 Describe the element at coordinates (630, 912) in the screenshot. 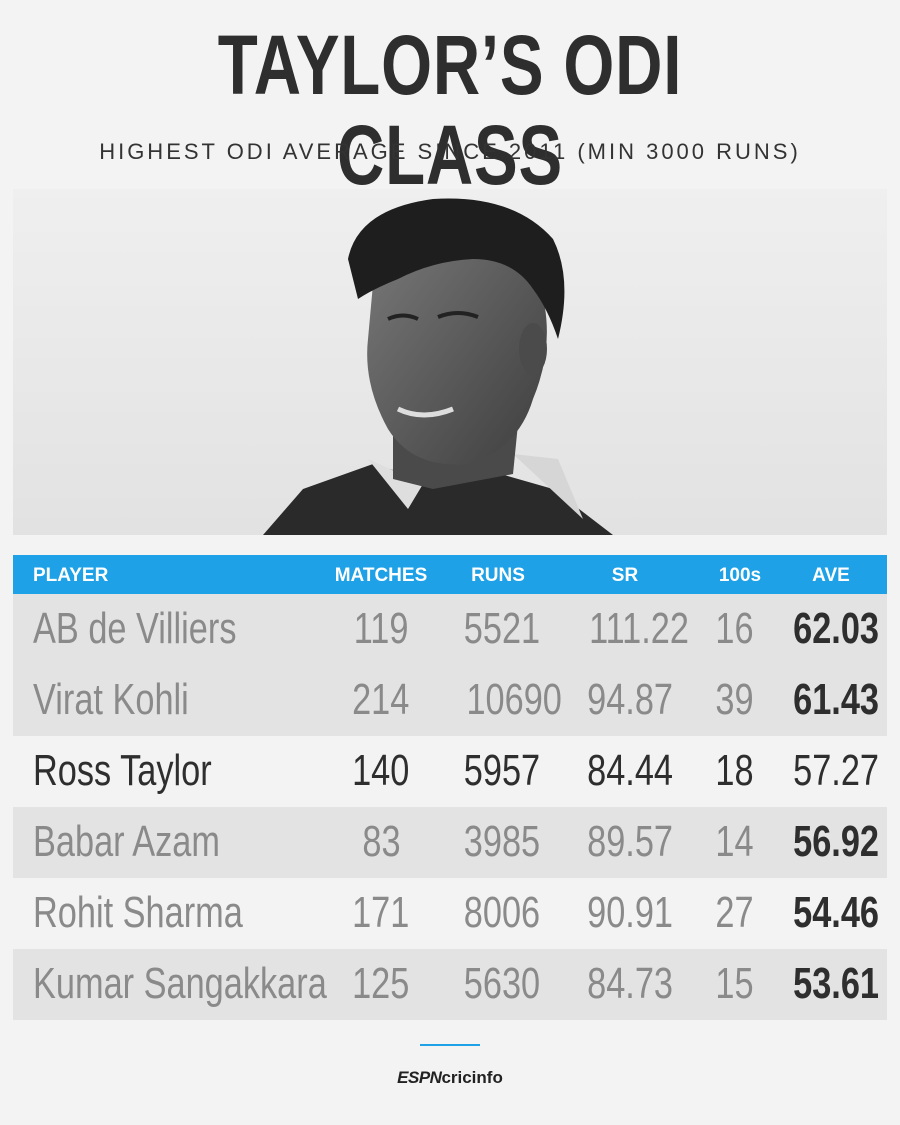

I see `cell-sr: 90.91` at that location.